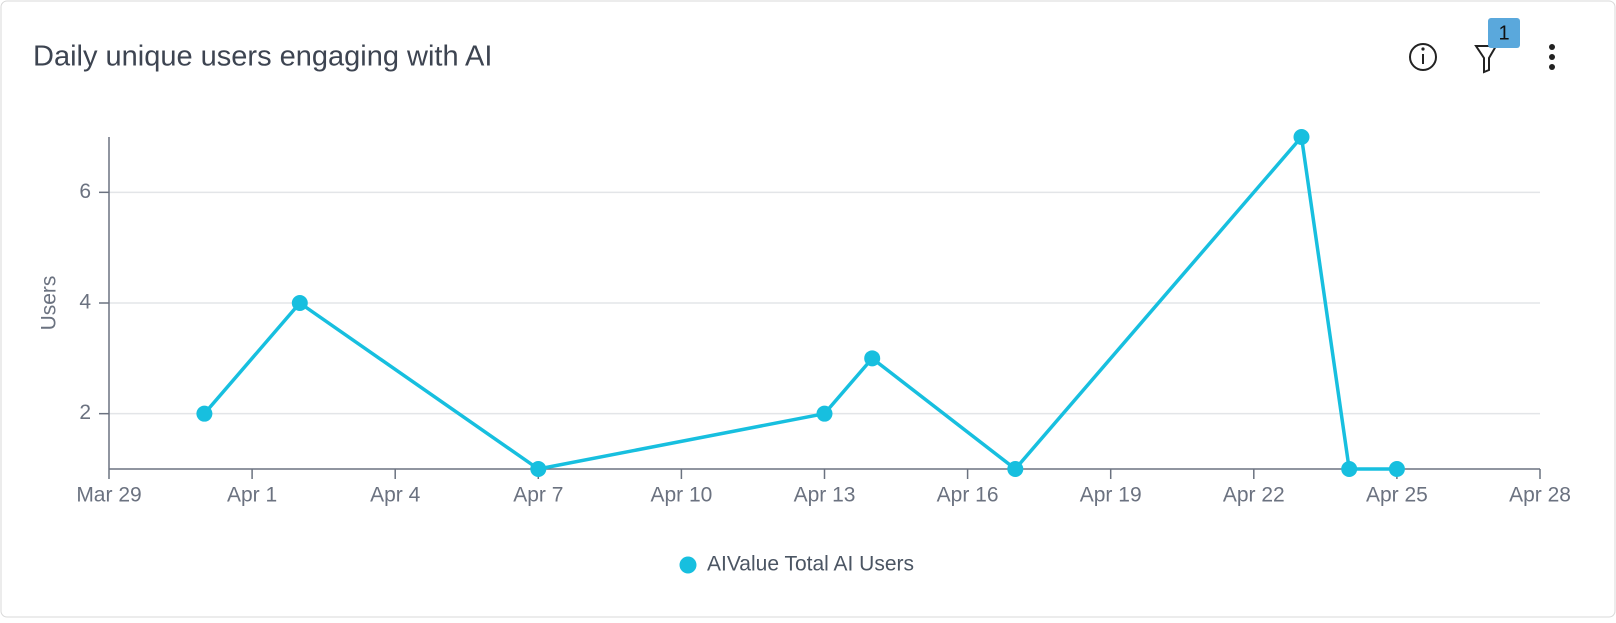 The width and height of the screenshot is (1616, 623). What do you see at coordinates (810, 564) in the screenshot?
I see `legend-label: AIValue Total AI Users` at bounding box center [810, 564].